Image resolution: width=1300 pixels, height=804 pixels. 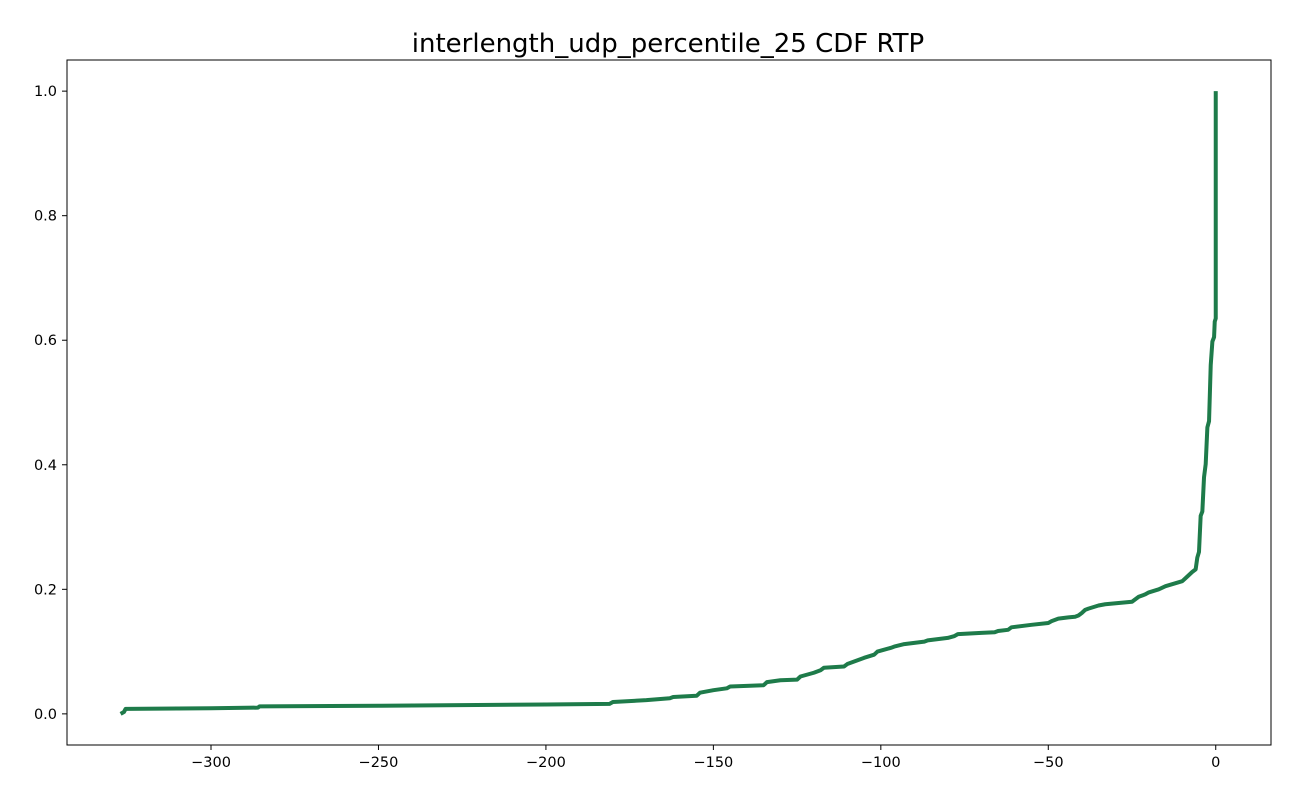 I want to click on x-tick-label: −100, so click(x=881, y=763).